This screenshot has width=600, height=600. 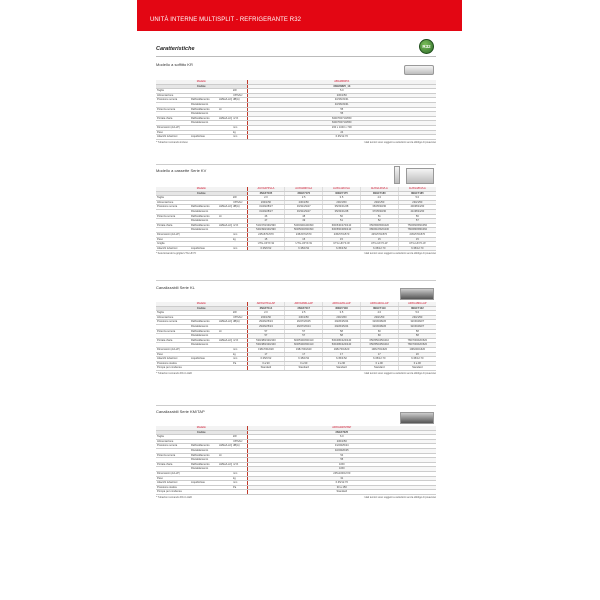 I want to click on code-row: Codice 3NGF7025, so click(x=296, y=433).